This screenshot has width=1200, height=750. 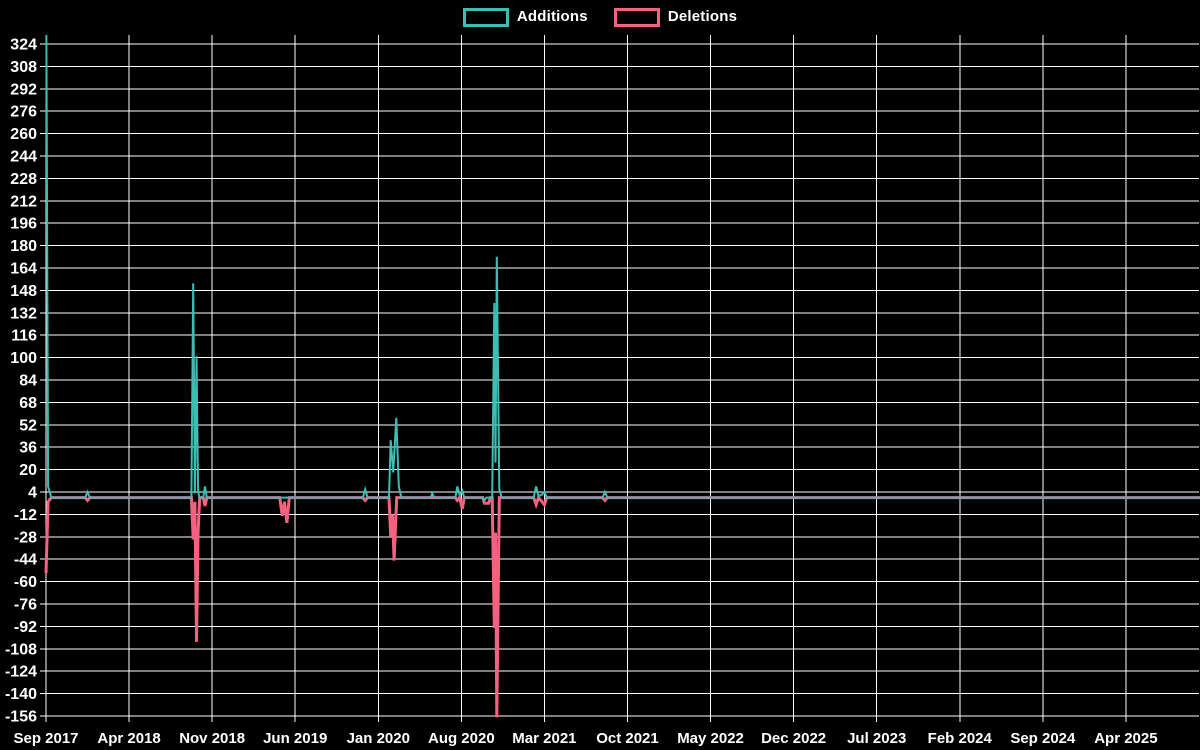 What do you see at coordinates (23, 291) in the screenshot?
I see `y-tick-label: 148` at bounding box center [23, 291].